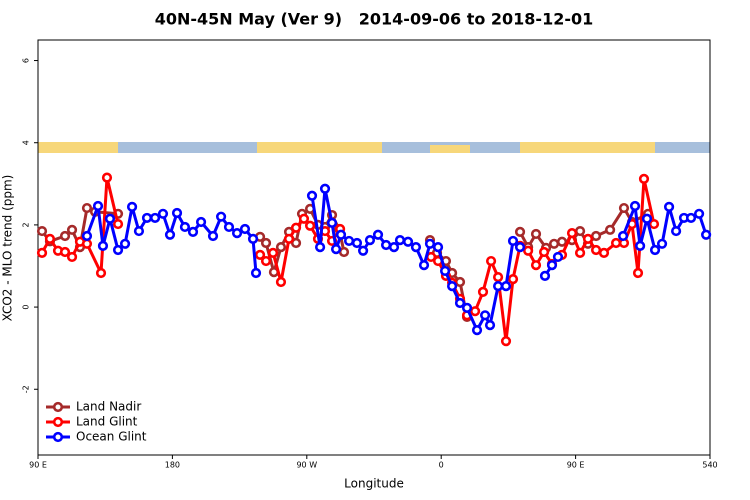 This screenshot has height=500, width=750. I want to click on x-tick-label: 540, so click(709, 465).